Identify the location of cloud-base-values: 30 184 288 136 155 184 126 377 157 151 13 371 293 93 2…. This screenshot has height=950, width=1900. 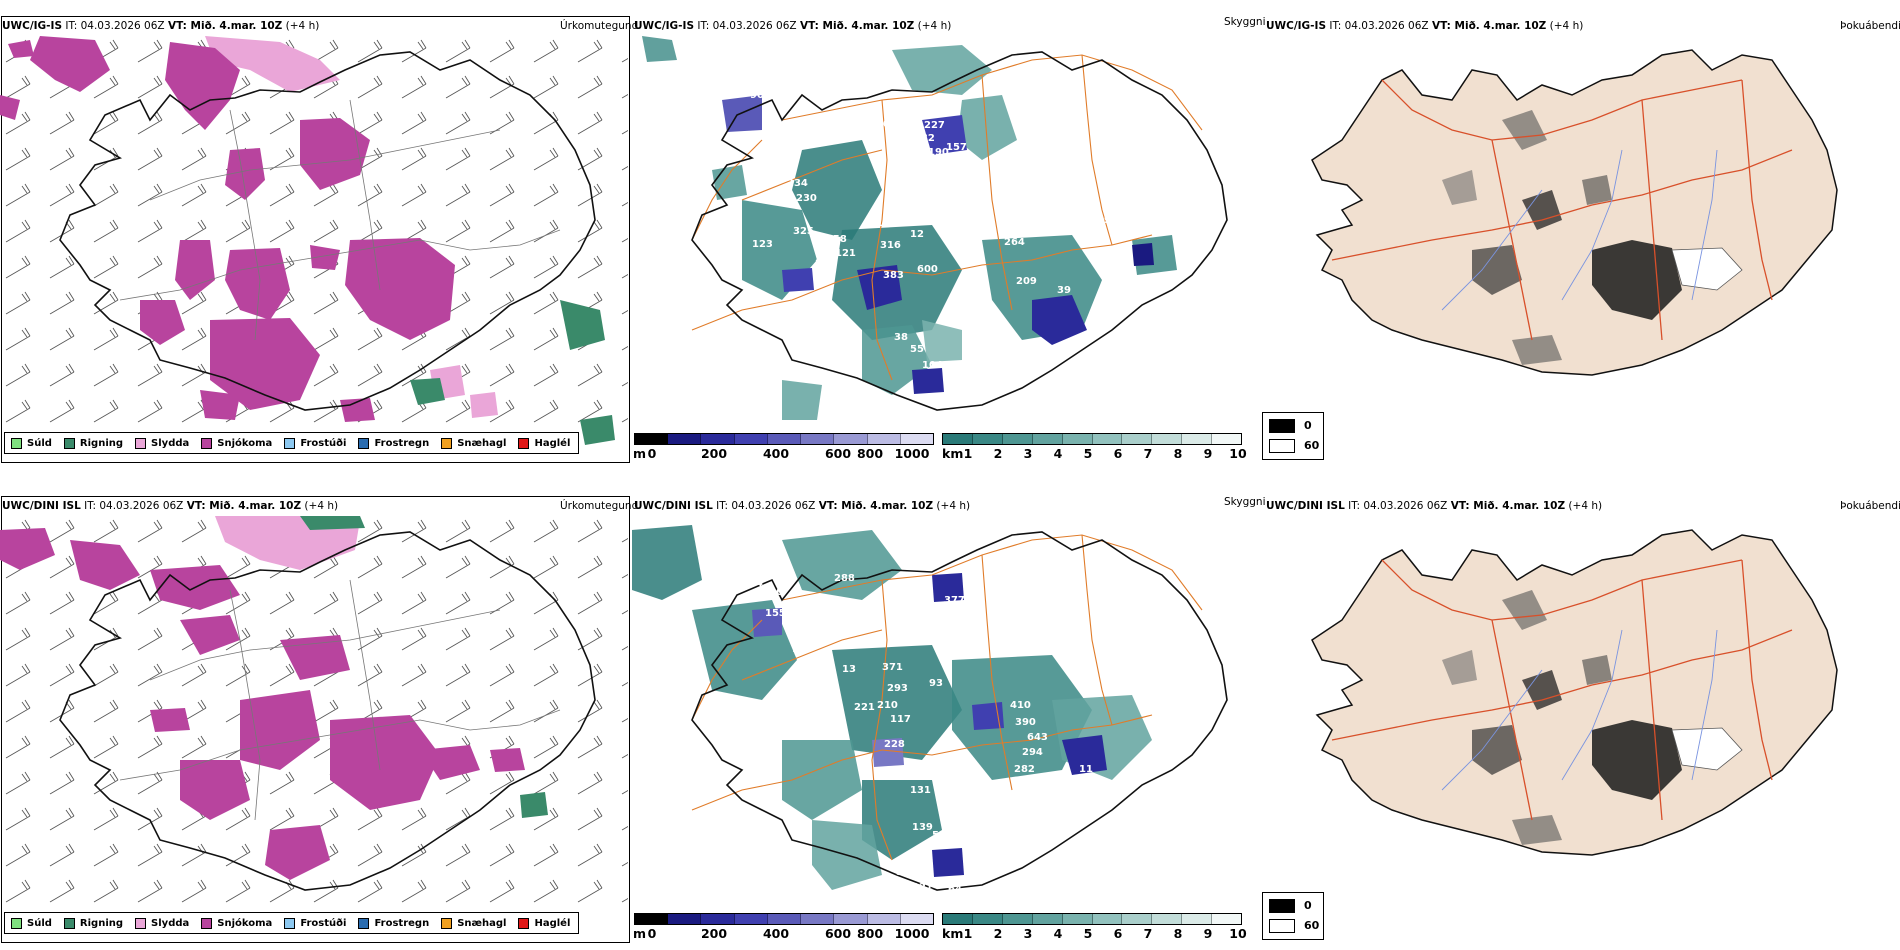
(901, 731).